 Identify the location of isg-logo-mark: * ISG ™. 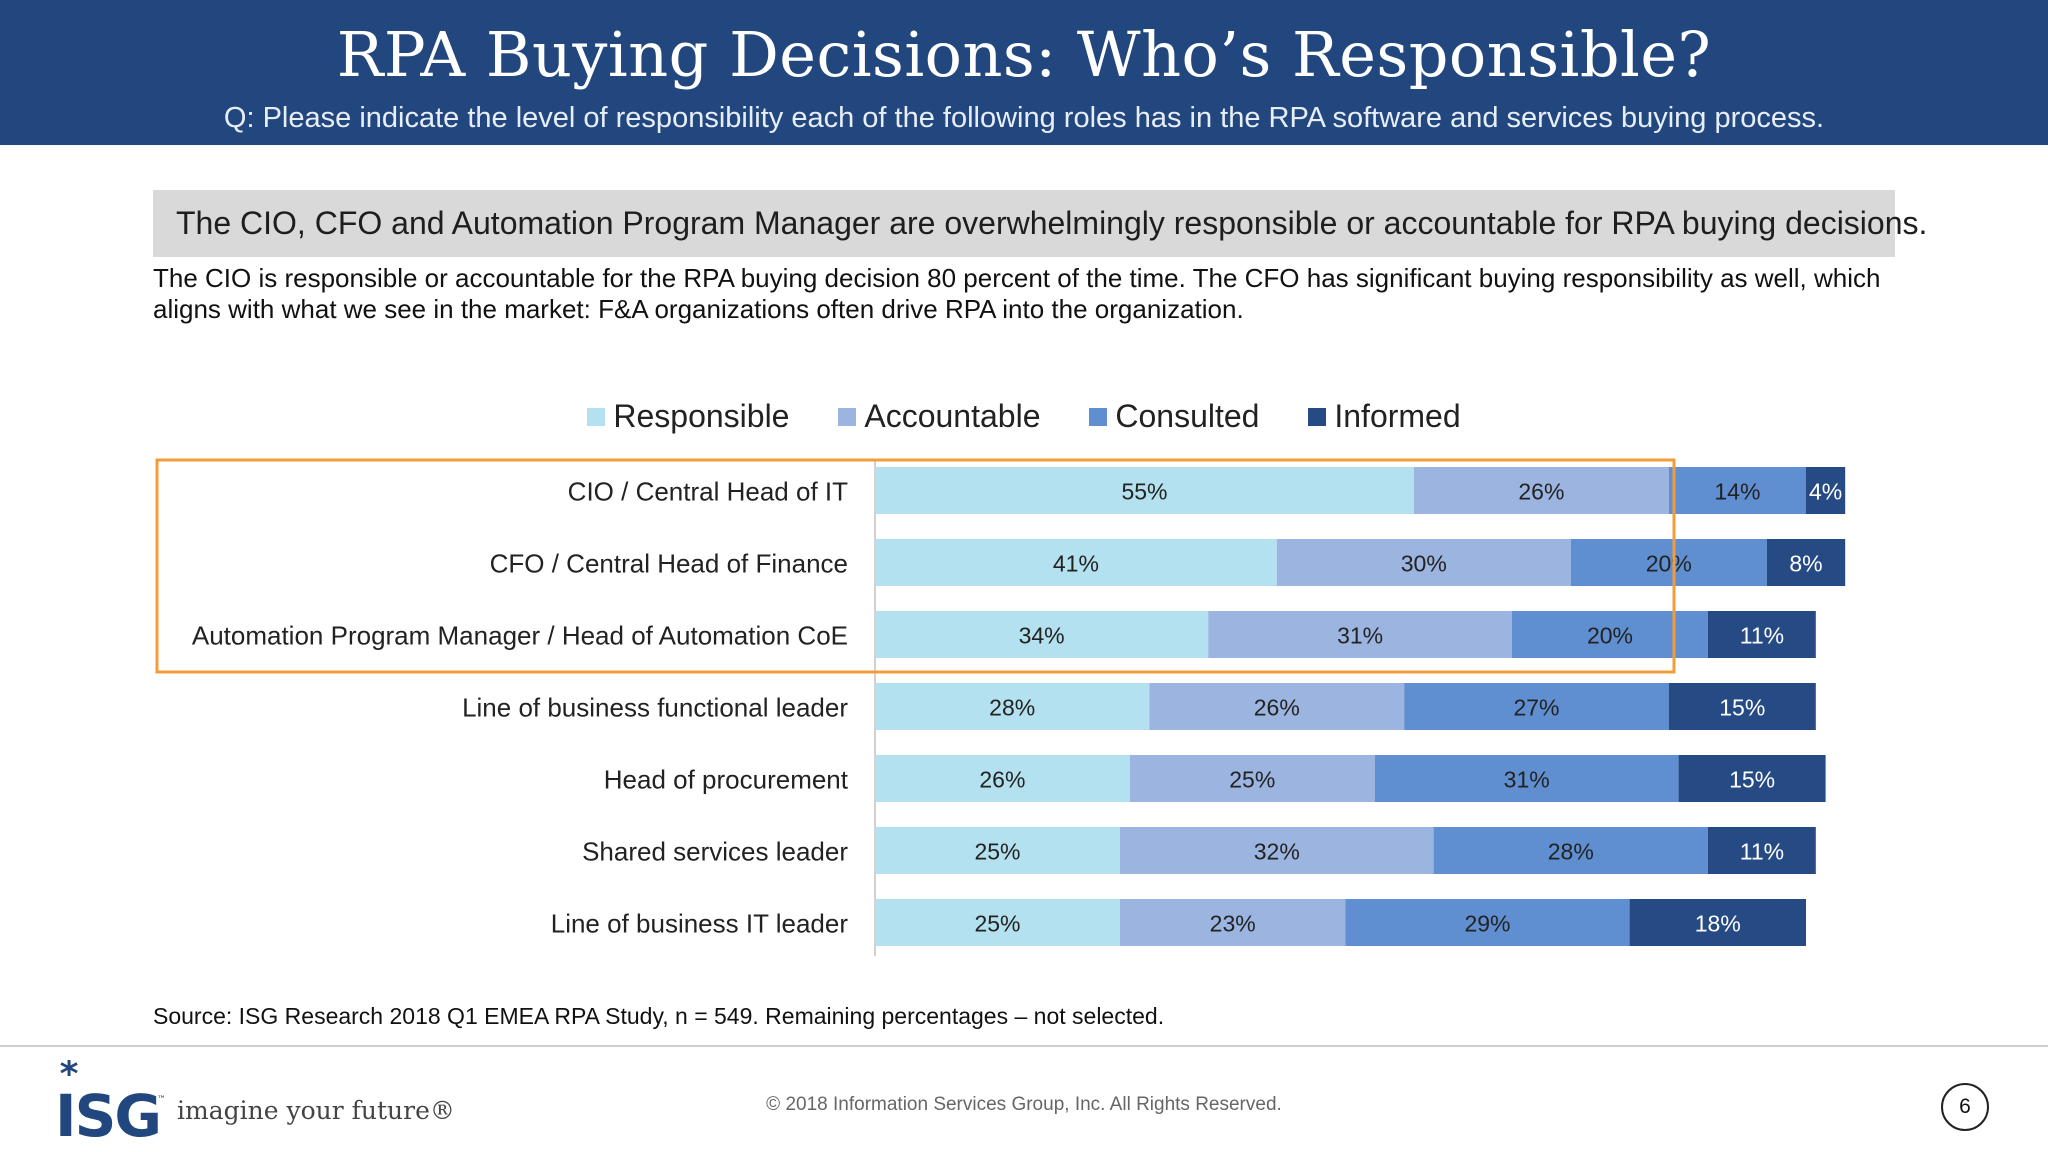
(110, 1100).